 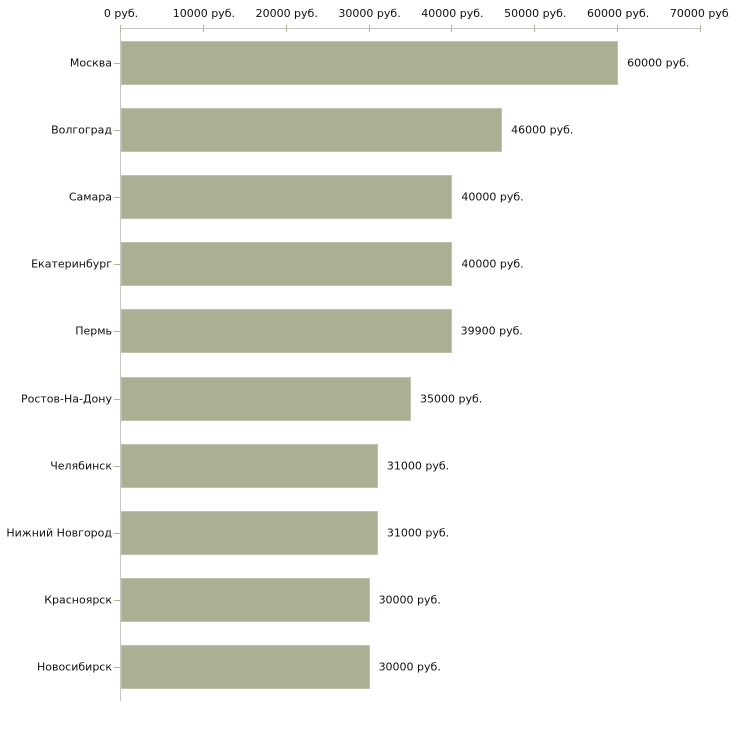 What do you see at coordinates (203, 13) in the screenshot?
I see `x-axis-tick-label: 10000 руб.` at bounding box center [203, 13].